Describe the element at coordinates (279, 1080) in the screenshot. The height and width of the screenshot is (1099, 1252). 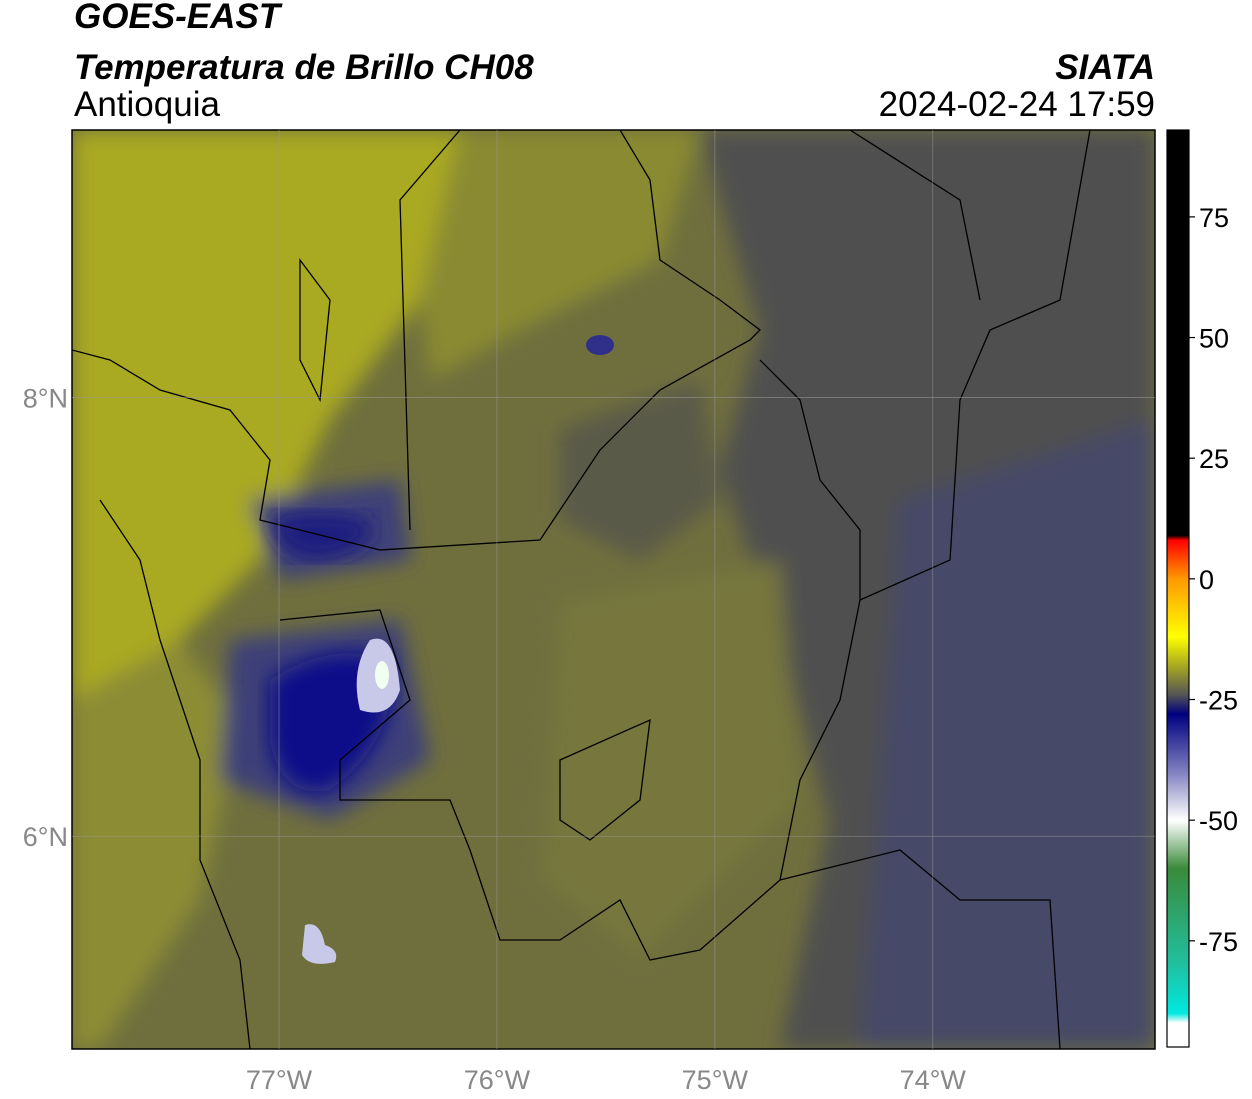
I see `x-tick-label: 77°W` at that location.